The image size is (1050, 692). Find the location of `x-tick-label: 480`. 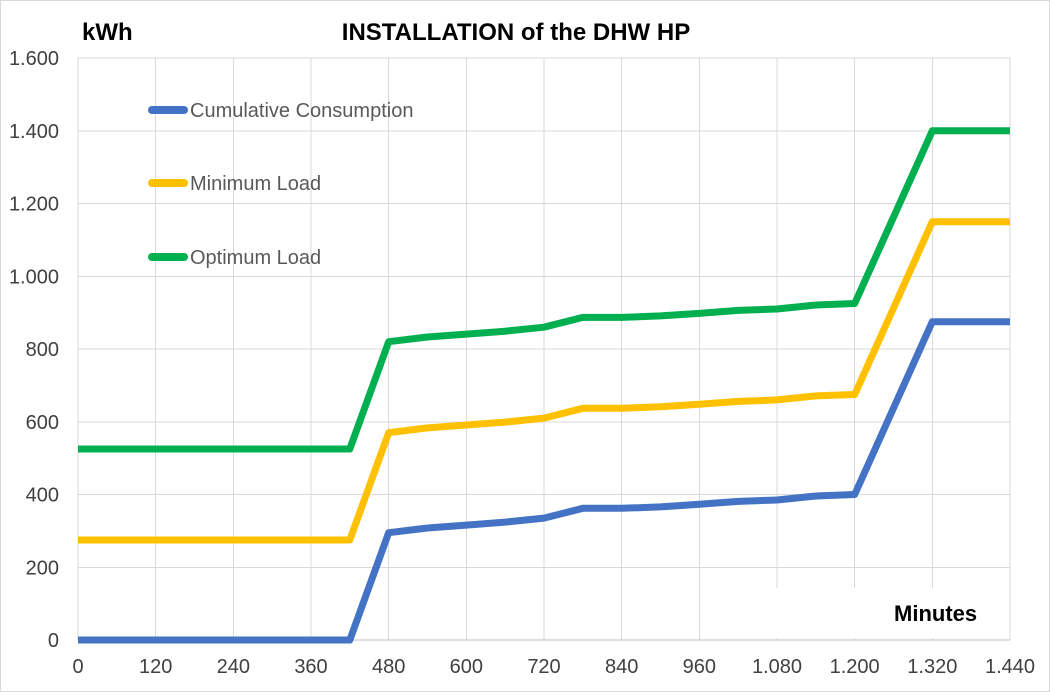

x-tick-label: 480 is located at coordinates (388, 667).